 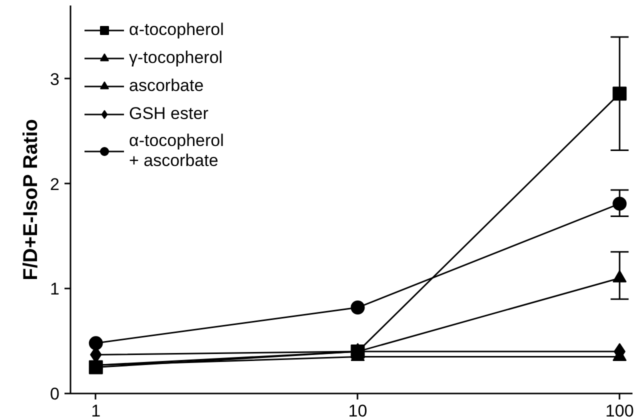 What do you see at coordinates (55, 394) in the screenshot?
I see `y-tick-label: 0` at bounding box center [55, 394].